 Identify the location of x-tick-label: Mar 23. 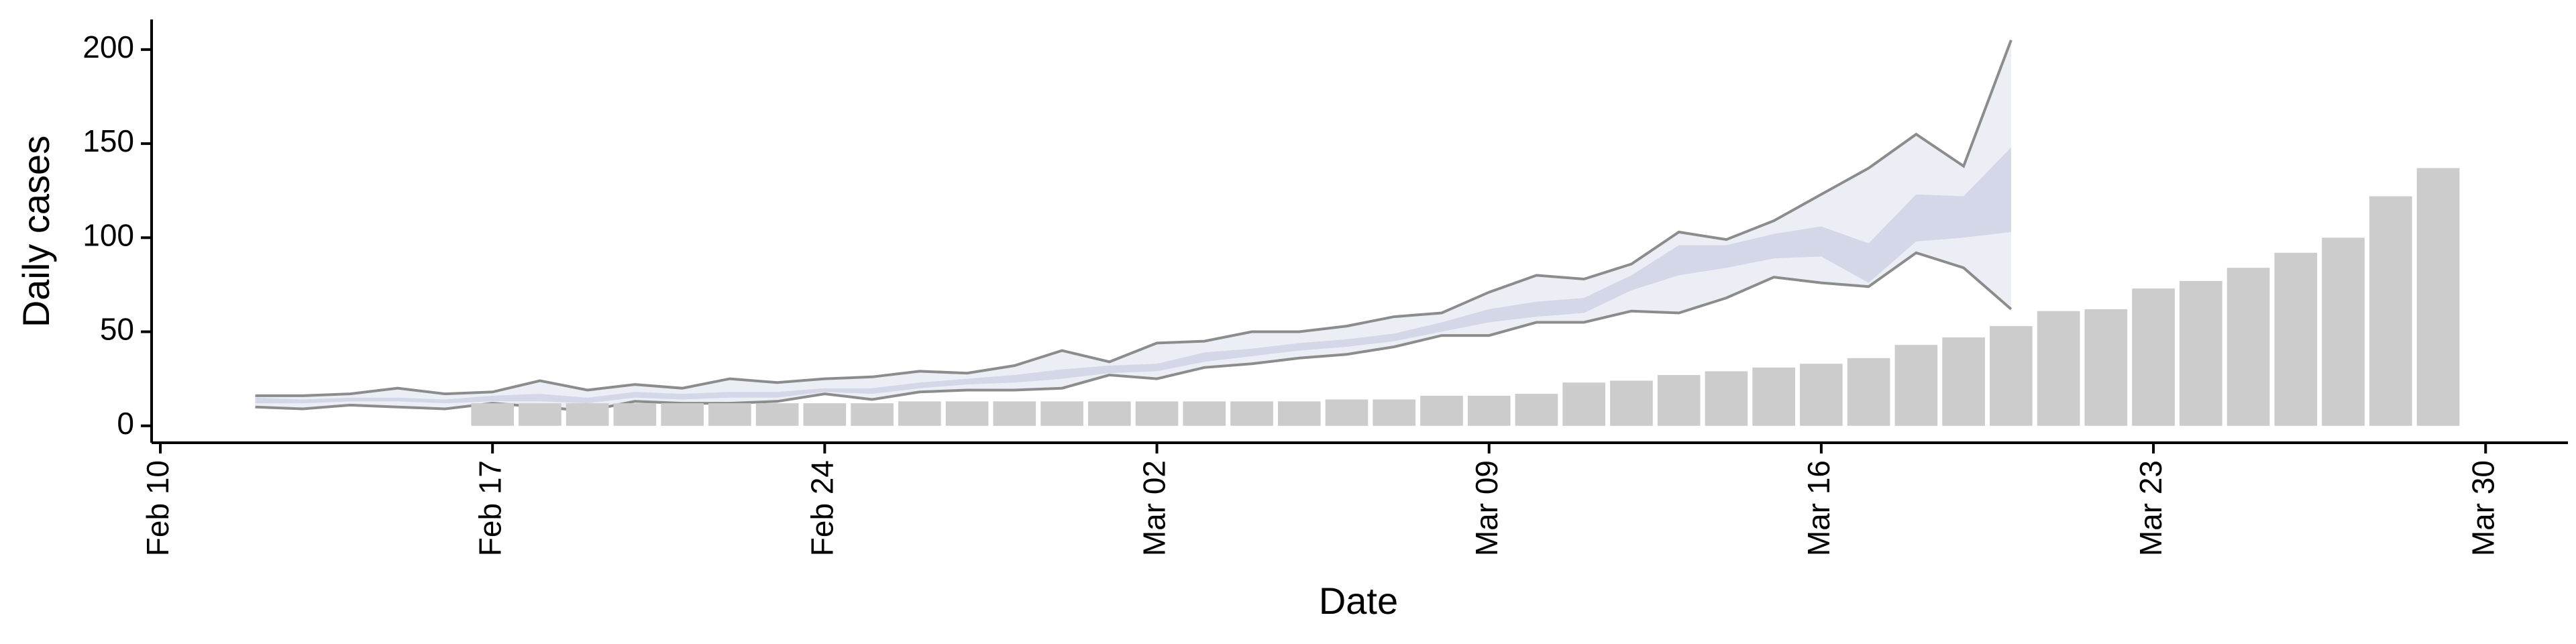
(2150, 508).